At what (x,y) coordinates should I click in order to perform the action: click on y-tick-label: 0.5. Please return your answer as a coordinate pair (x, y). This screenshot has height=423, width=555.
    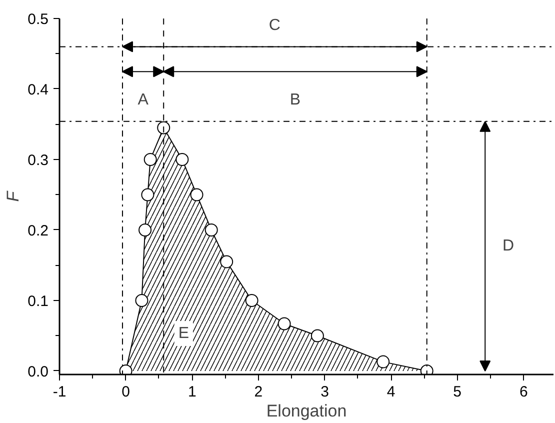
    Looking at the image, I should click on (38, 19).